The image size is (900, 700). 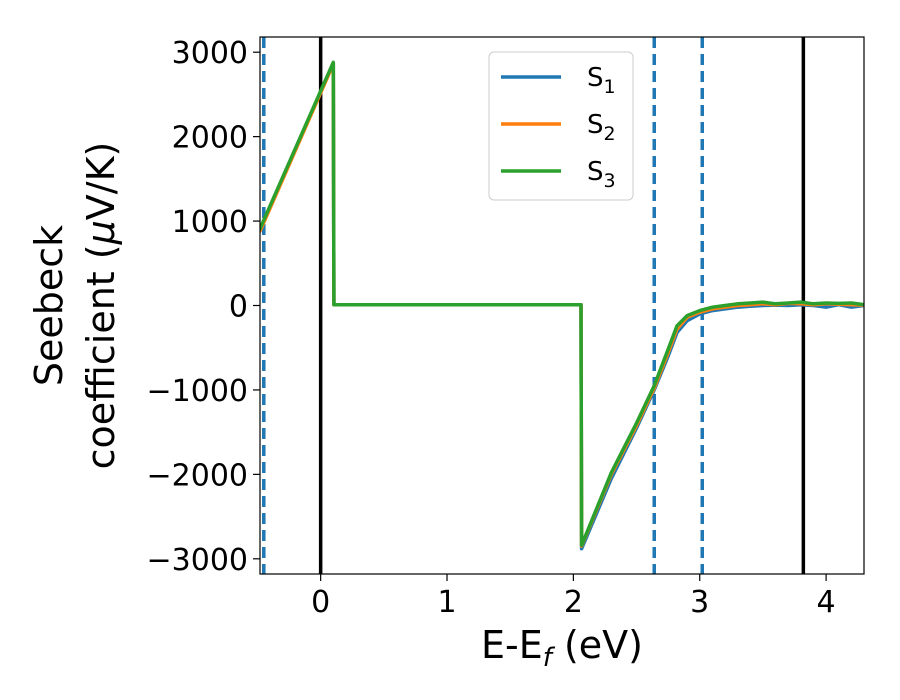 What do you see at coordinates (197, 391) in the screenshot?
I see `y-tick-label: −1000` at bounding box center [197, 391].